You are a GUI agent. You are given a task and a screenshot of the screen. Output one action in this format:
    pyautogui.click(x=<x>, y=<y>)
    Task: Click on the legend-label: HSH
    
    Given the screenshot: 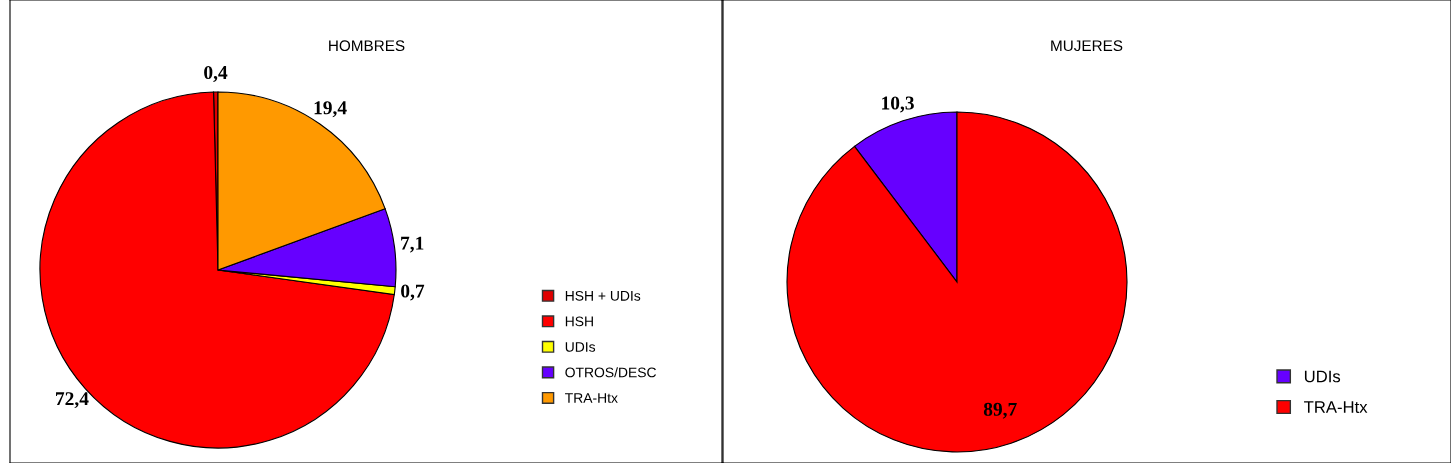 What is the action you would take?
    pyautogui.click(x=579, y=321)
    